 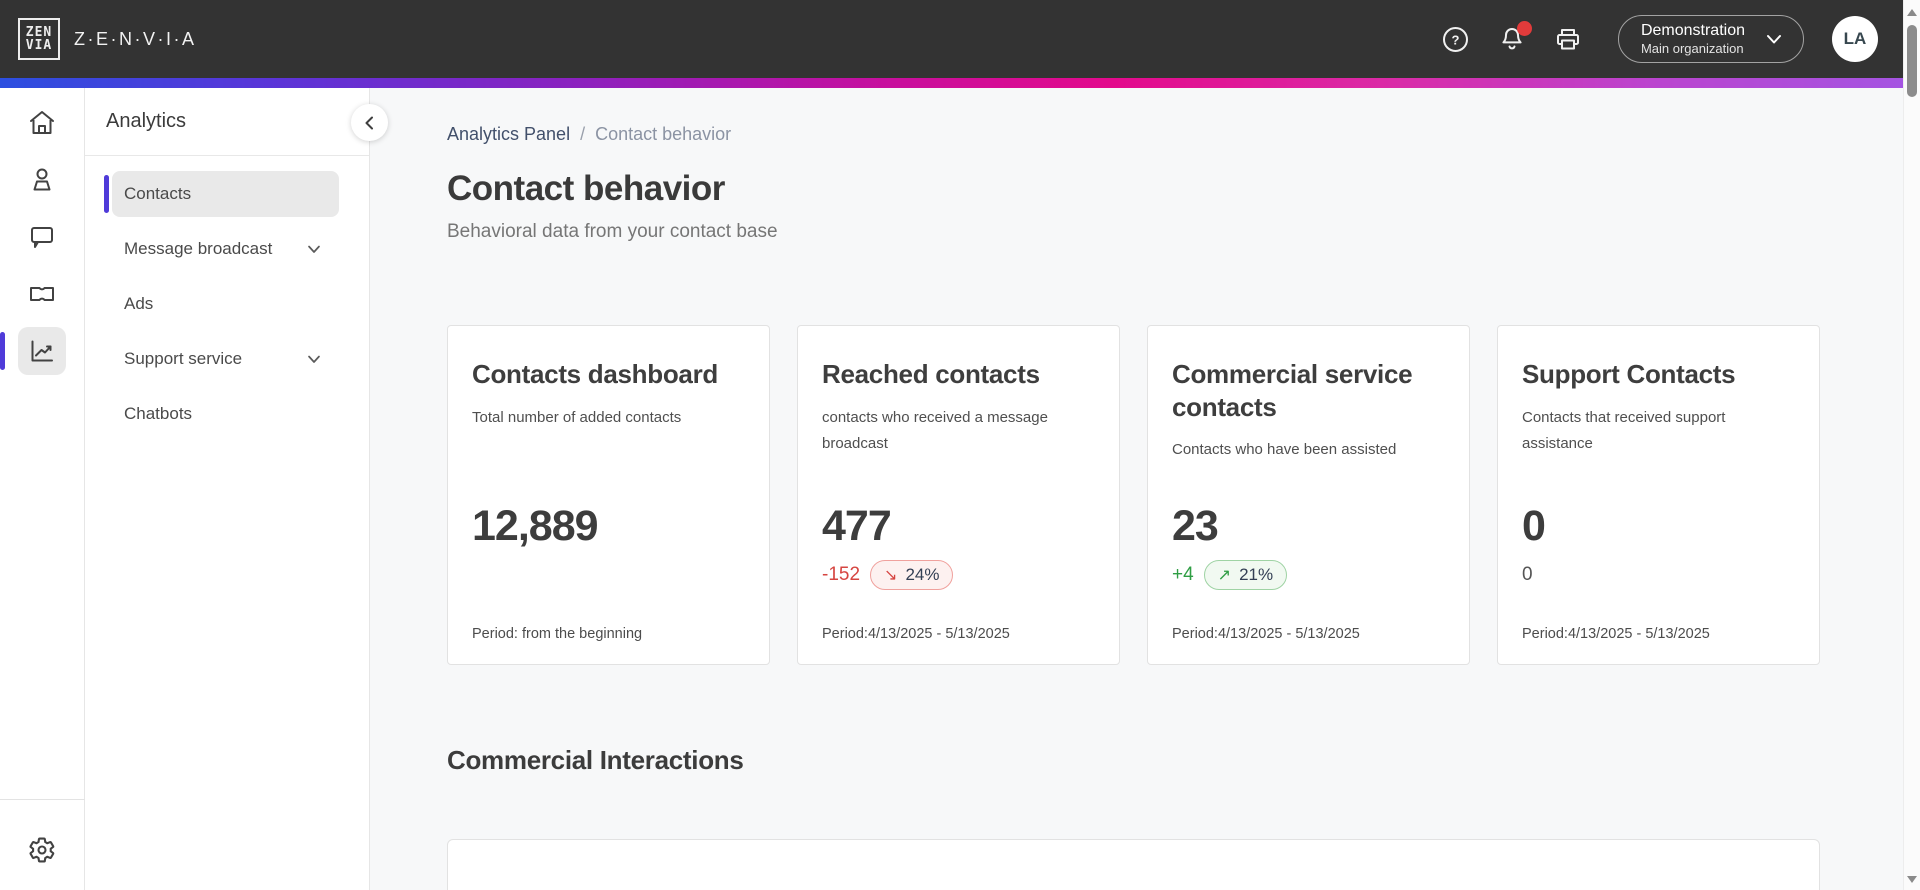 What do you see at coordinates (39, 45) in the screenshot?
I see `logo-text-bottom: VIA` at bounding box center [39, 45].